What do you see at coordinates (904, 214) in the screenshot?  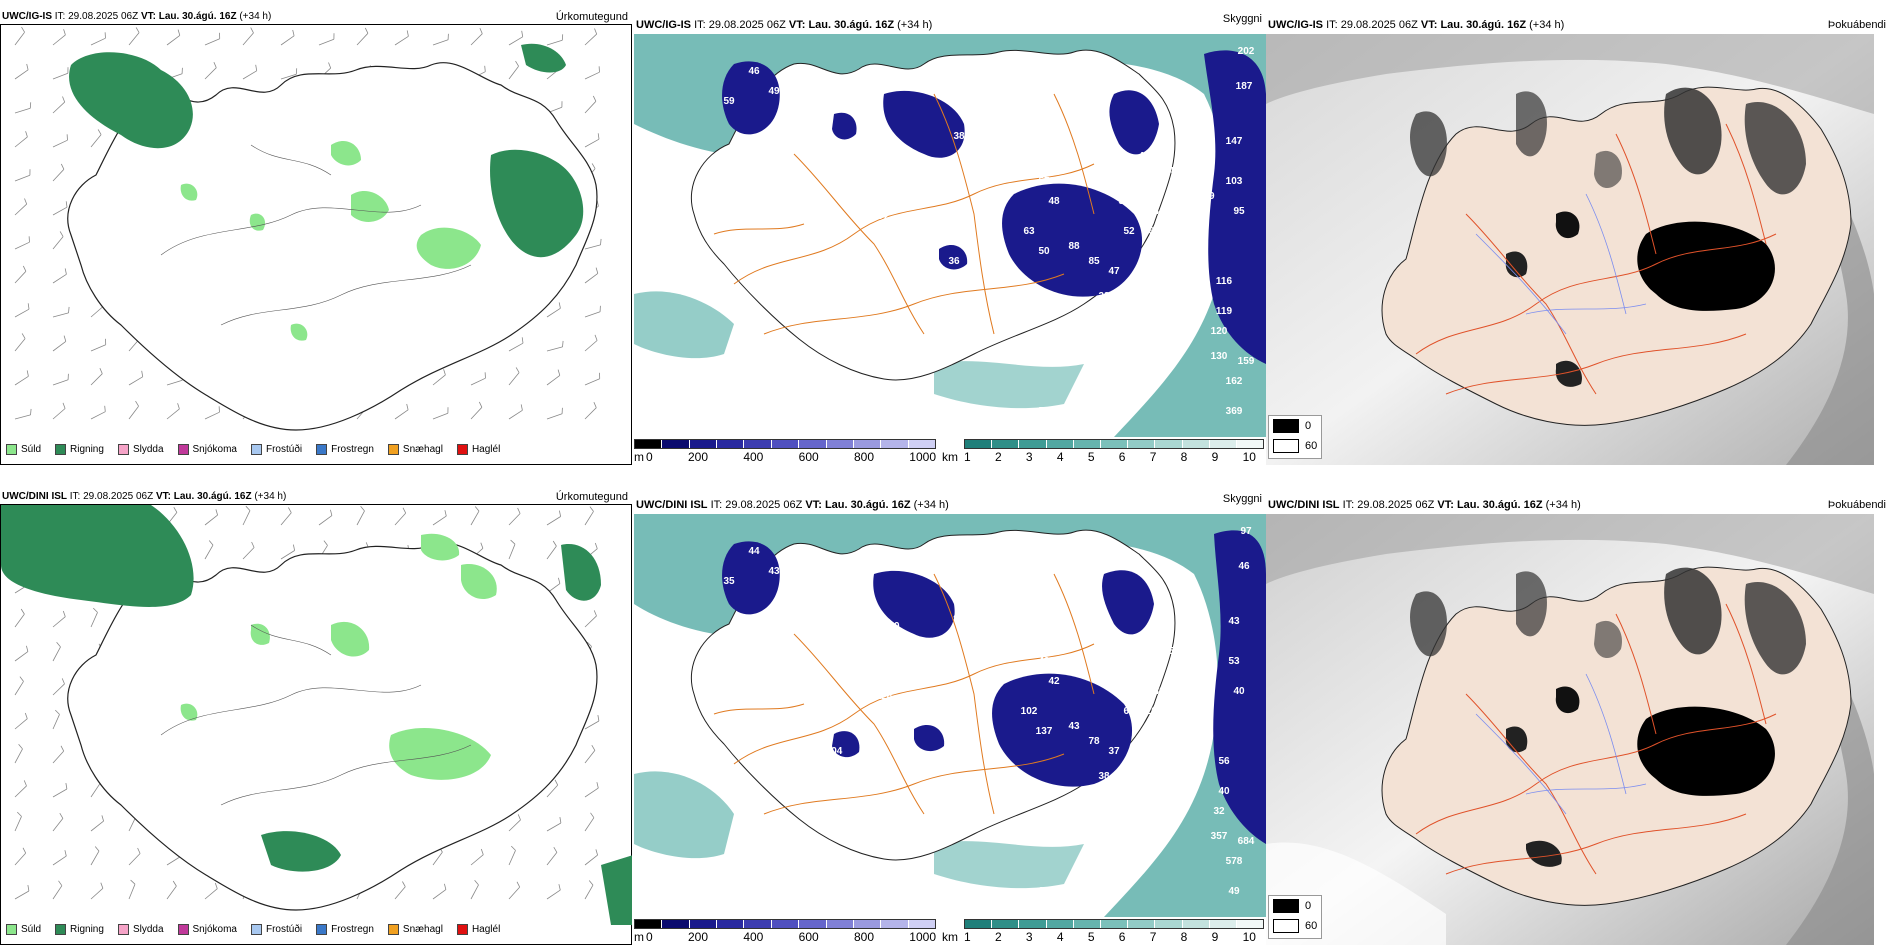 I see `road-network` at bounding box center [904, 214].